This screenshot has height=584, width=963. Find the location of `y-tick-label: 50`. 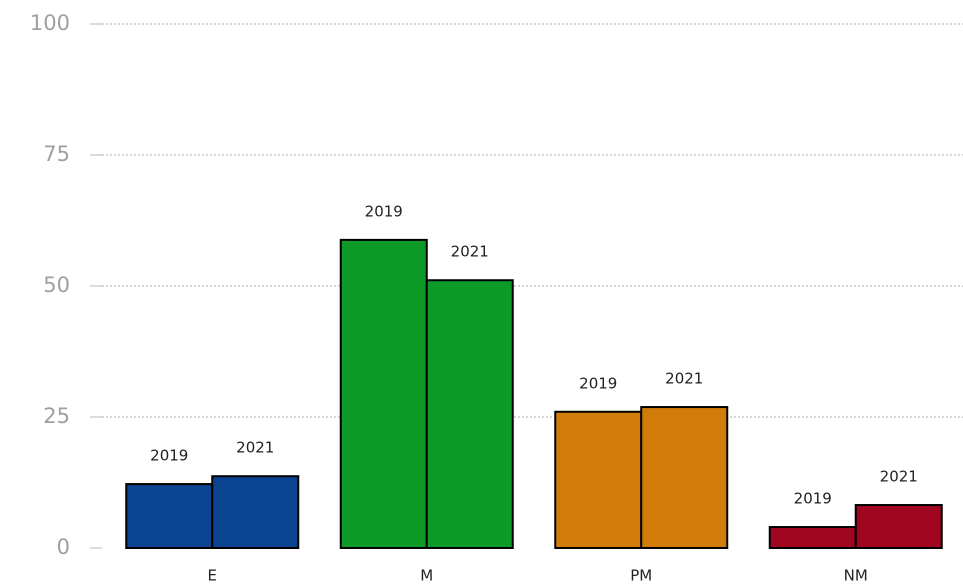

y-tick-label: 50 is located at coordinates (56, 285).